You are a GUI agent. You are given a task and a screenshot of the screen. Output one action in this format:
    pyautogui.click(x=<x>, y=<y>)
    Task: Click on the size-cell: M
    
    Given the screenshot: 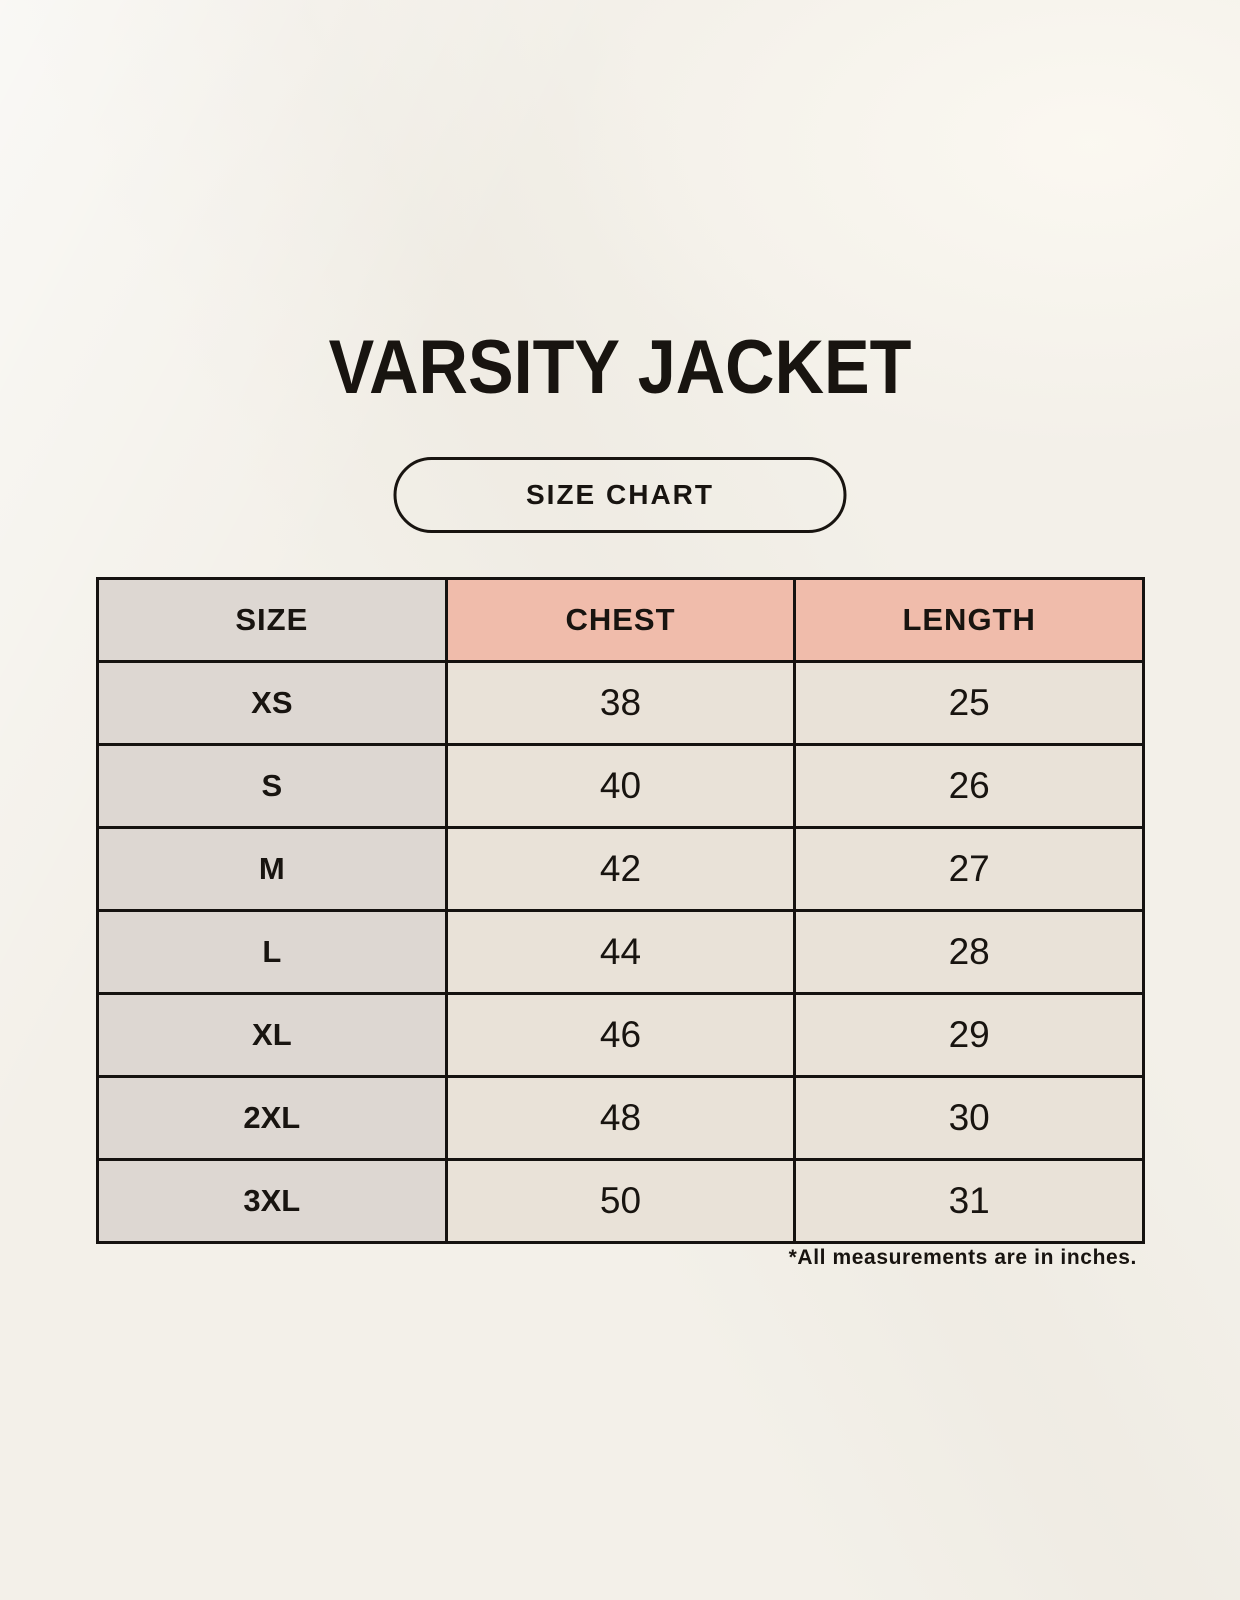 What is the action you would take?
    pyautogui.click(x=272, y=869)
    